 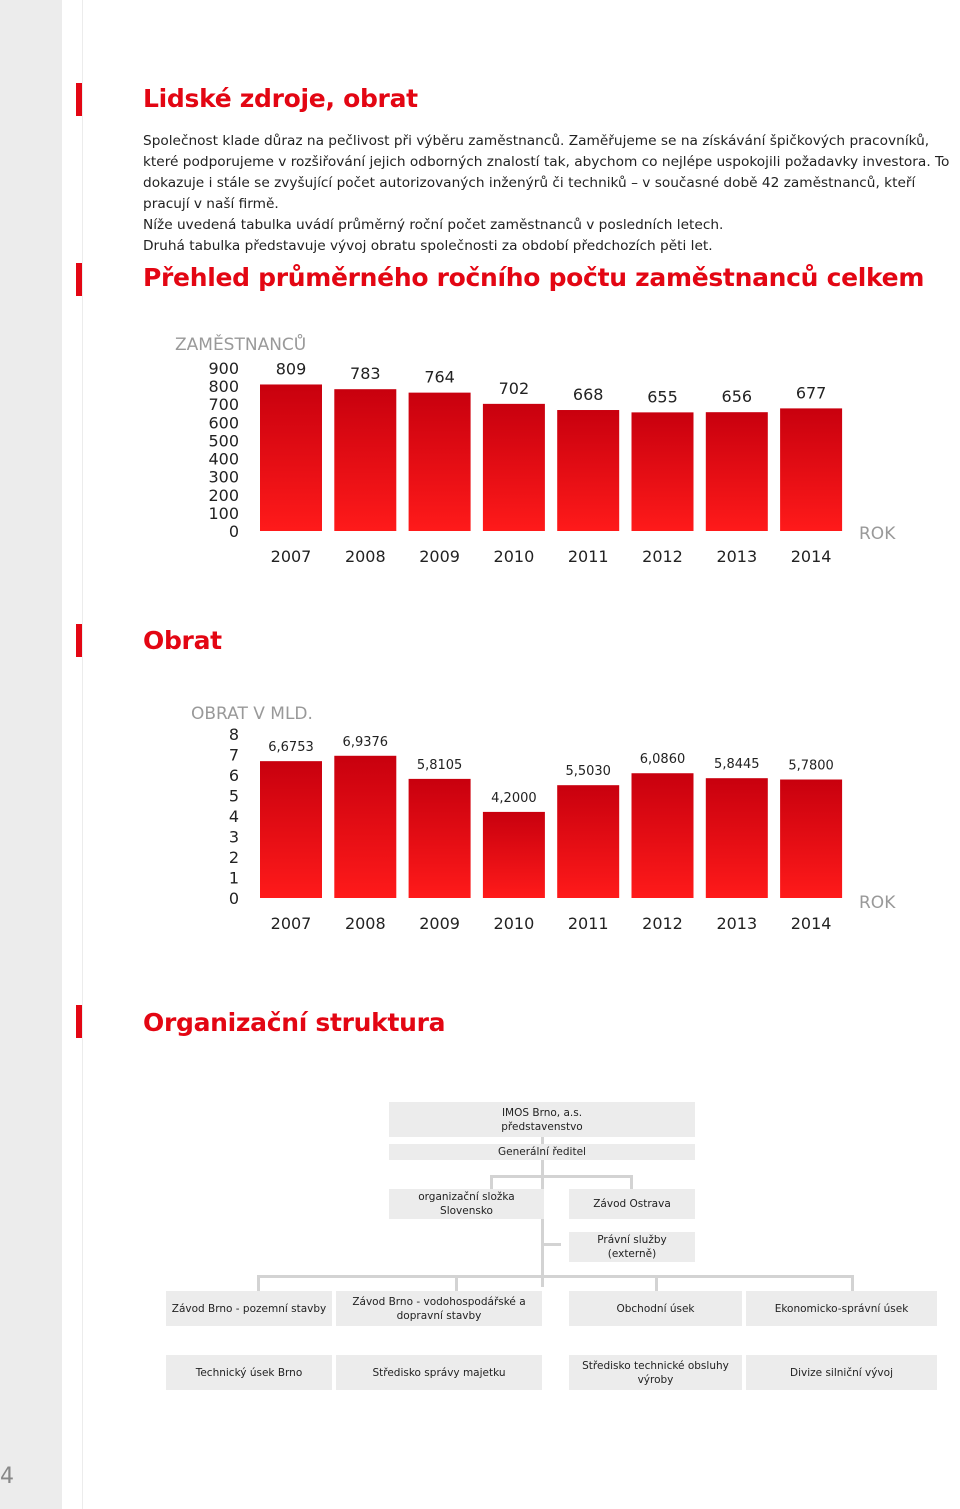 I want to click on org-box-tech-service: Středisko technické obsluhy výroby, so click(x=655, y=1372).